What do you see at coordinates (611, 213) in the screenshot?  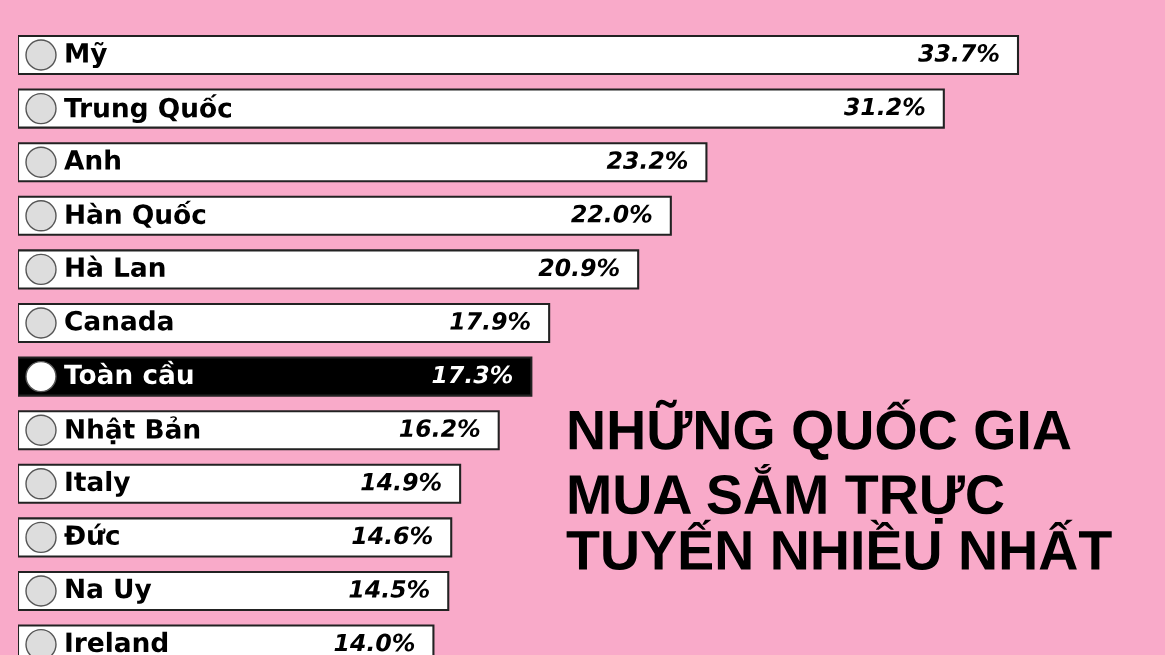 I see `data-label: 22.0%` at bounding box center [611, 213].